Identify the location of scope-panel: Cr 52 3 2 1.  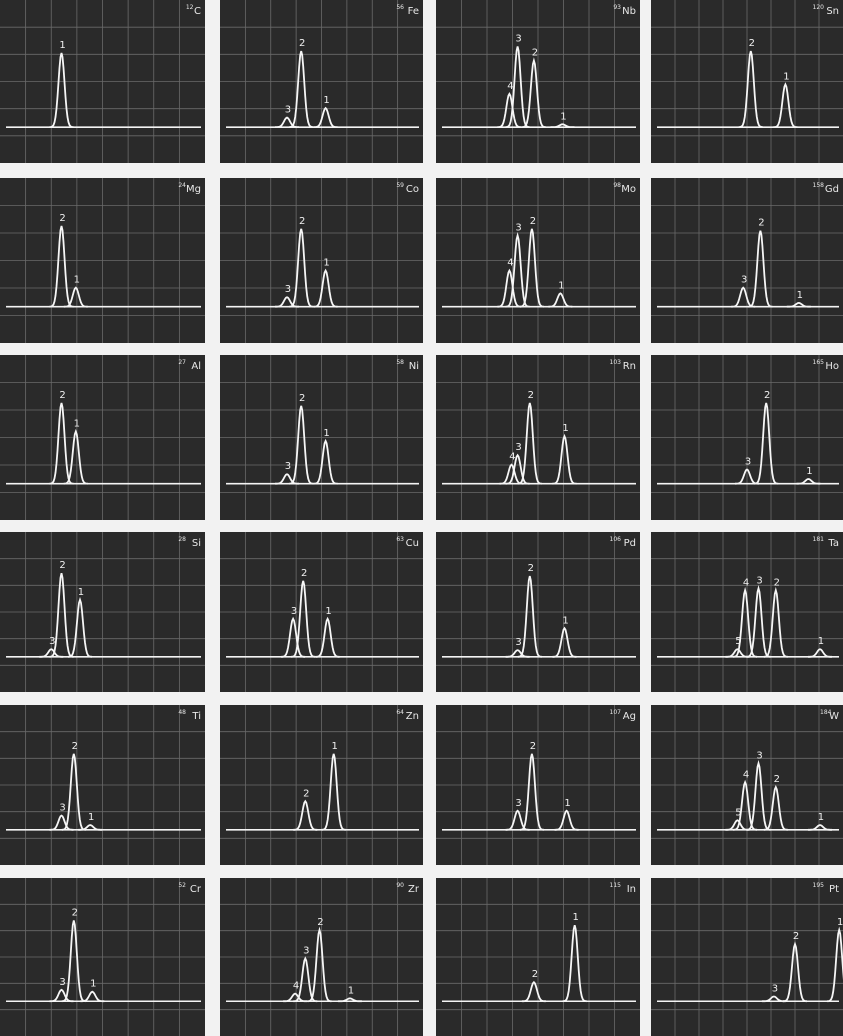
(102, 957).